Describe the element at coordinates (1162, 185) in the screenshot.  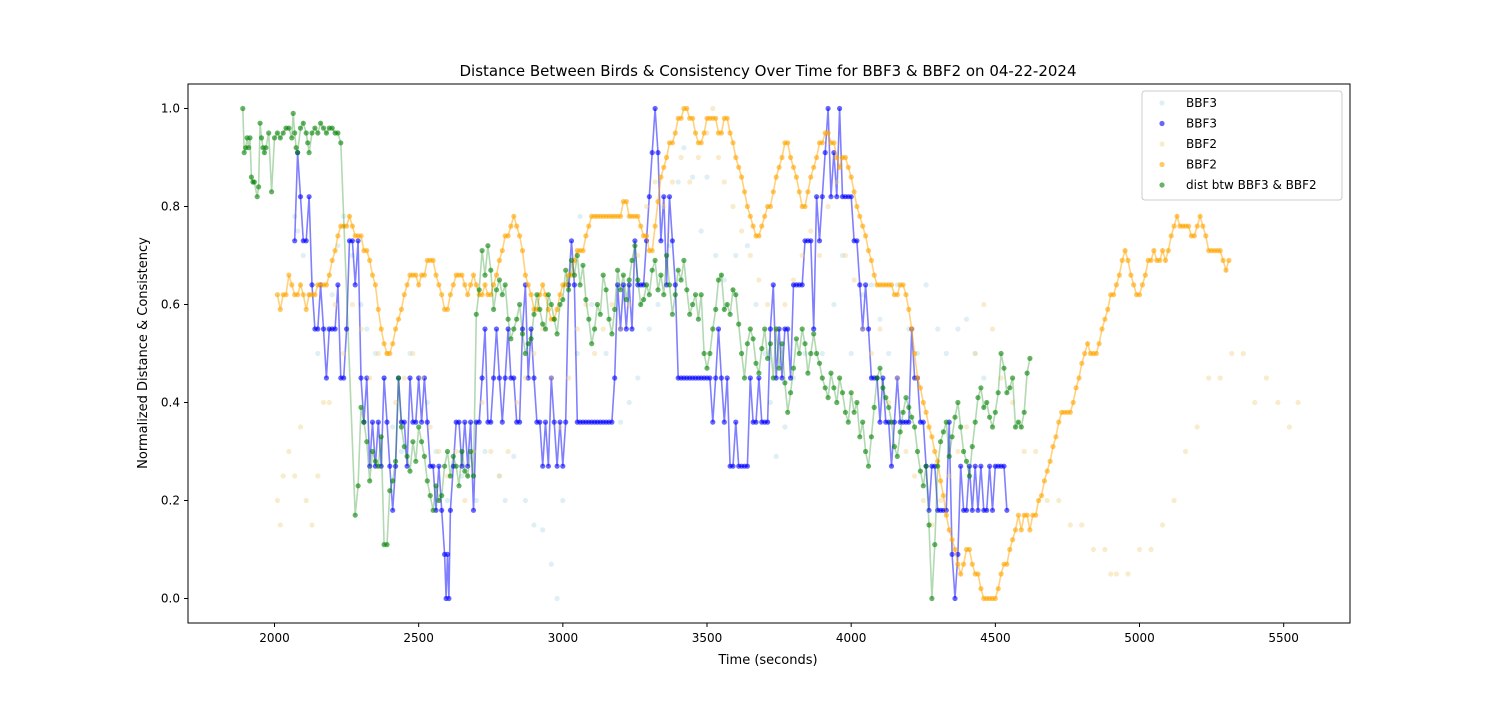
I see `legend-marker` at that location.